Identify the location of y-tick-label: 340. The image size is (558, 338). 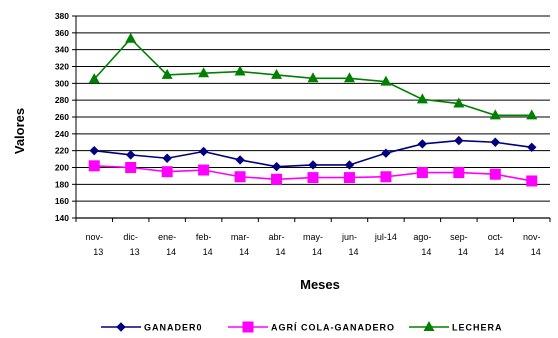
(62, 50).